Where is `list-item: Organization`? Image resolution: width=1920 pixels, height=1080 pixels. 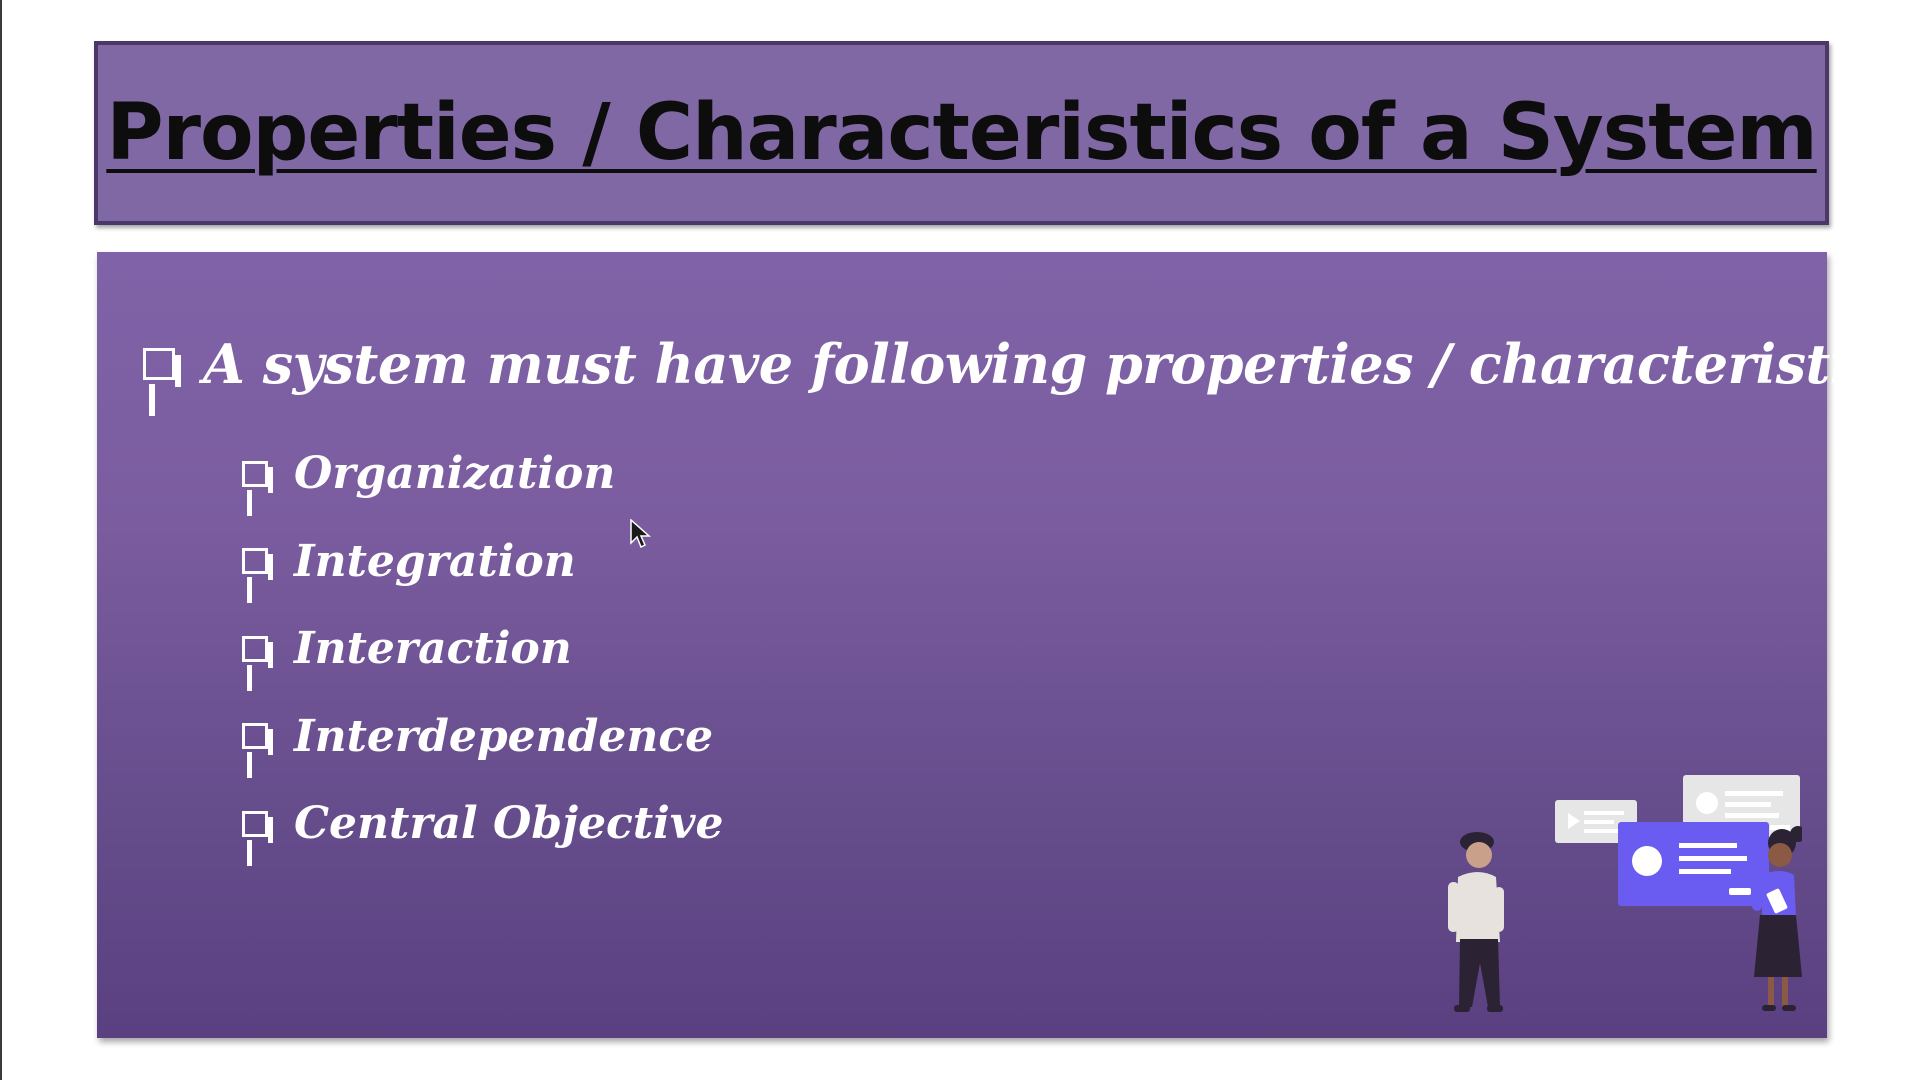 list-item: Organization is located at coordinates (482, 474).